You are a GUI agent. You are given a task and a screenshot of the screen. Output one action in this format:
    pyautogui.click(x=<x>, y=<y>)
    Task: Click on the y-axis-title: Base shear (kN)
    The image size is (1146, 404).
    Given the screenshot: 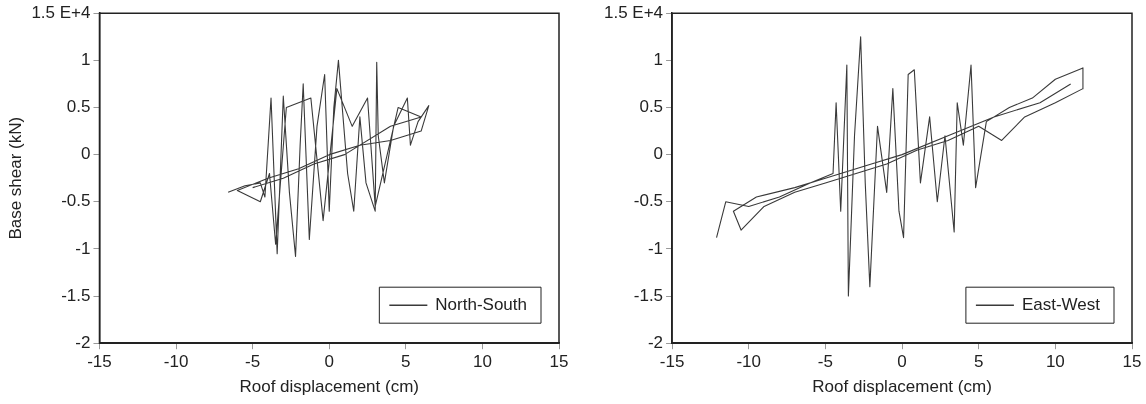 What is the action you would take?
    pyautogui.click(x=15, y=178)
    